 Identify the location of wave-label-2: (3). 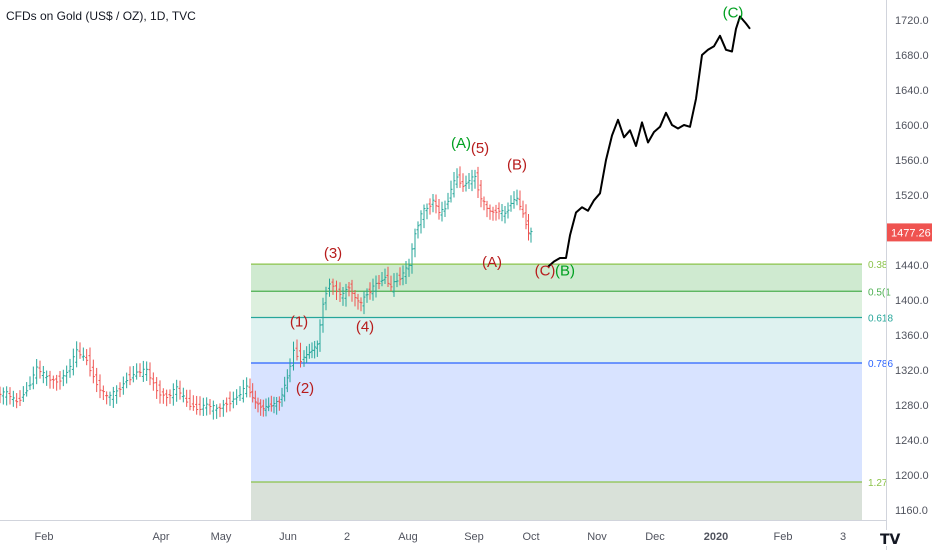
(333, 253).